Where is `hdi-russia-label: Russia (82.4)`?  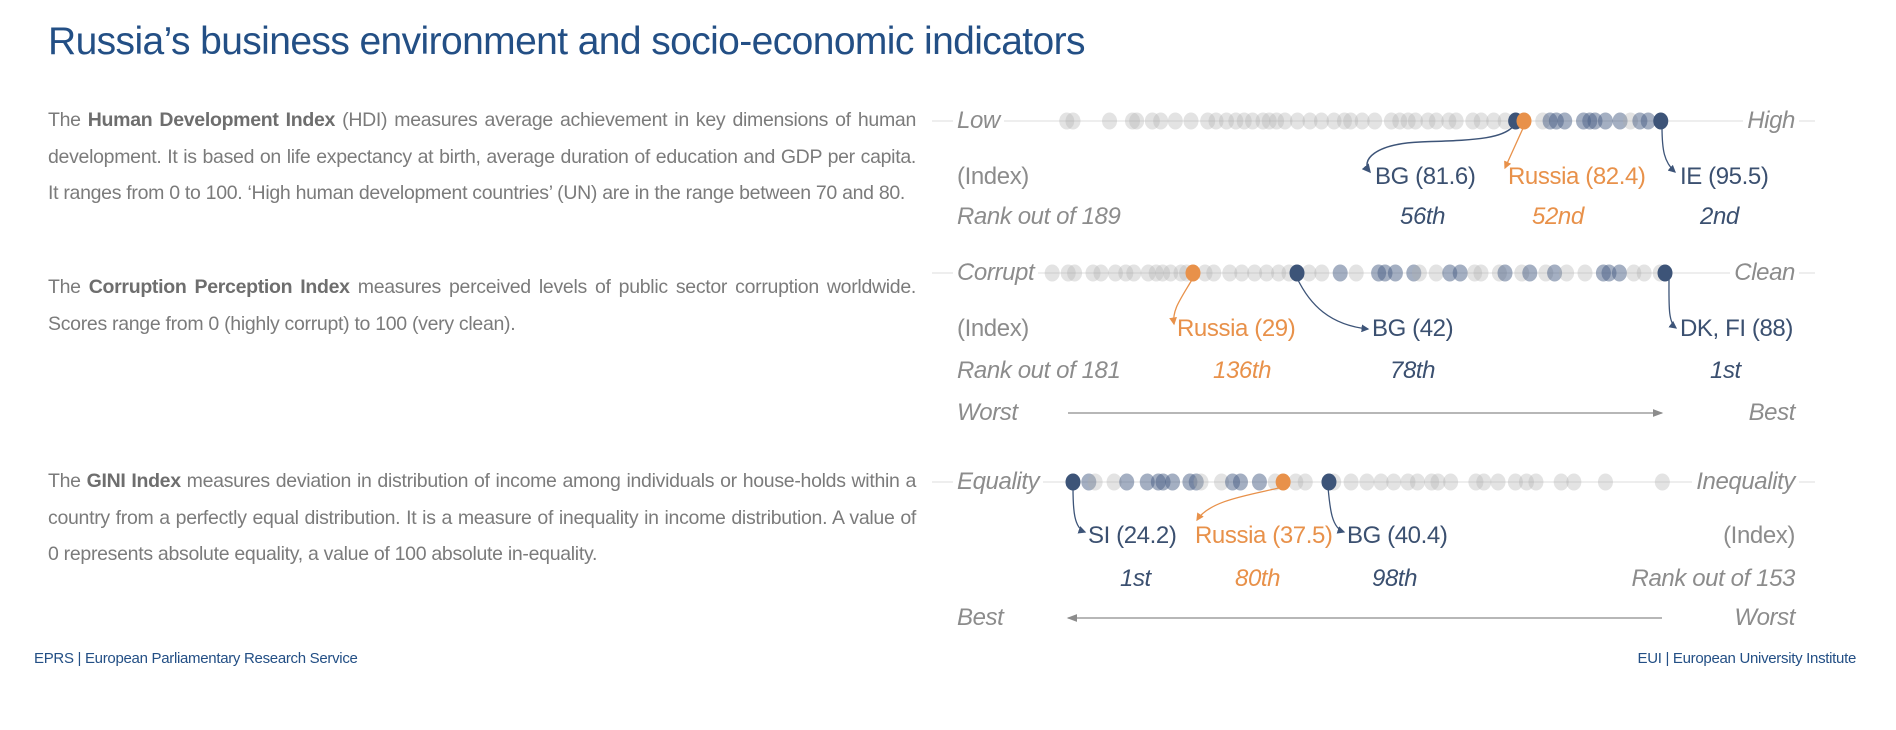 hdi-russia-label: Russia (82.4) is located at coordinates (1577, 176).